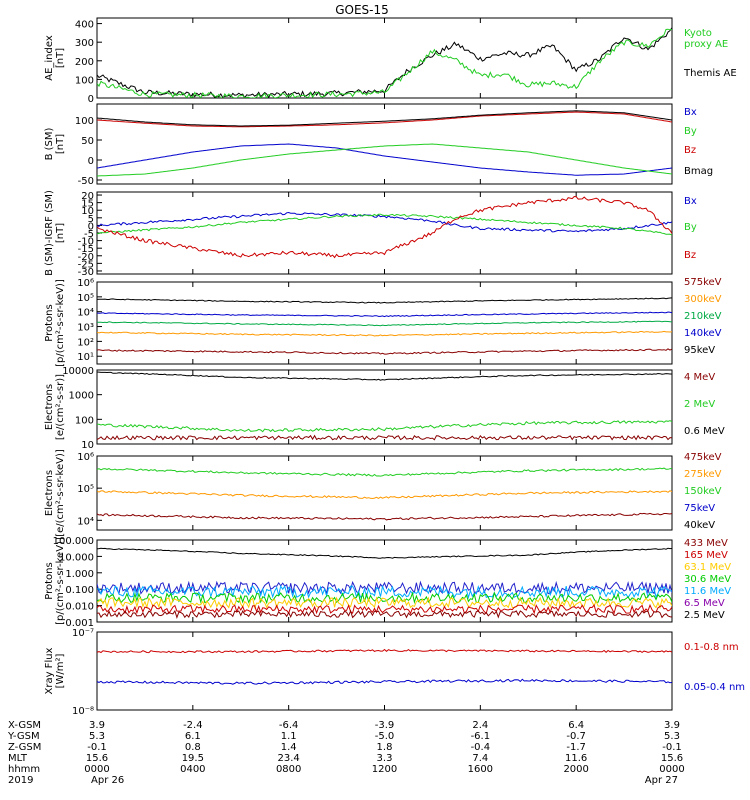 This screenshot has height=800, width=750. Describe the element at coordinates (385, 758) in the screenshot. I see `footer-value: 3.3` at that location.